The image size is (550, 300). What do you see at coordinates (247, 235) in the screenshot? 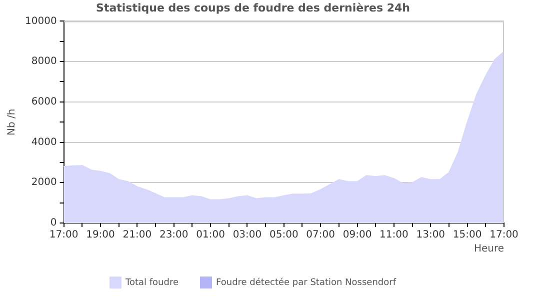
I see `x-tick-label: 03:00` at bounding box center [247, 235].